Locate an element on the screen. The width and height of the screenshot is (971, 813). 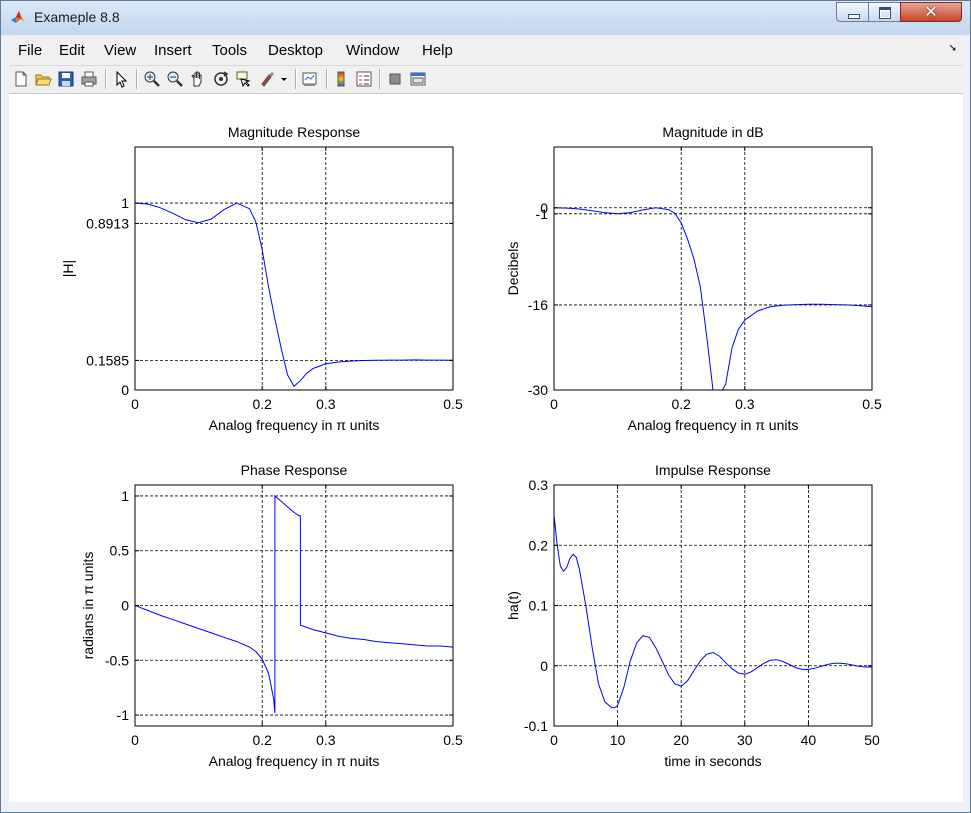
x-tick-label: 50 is located at coordinates (872, 740).